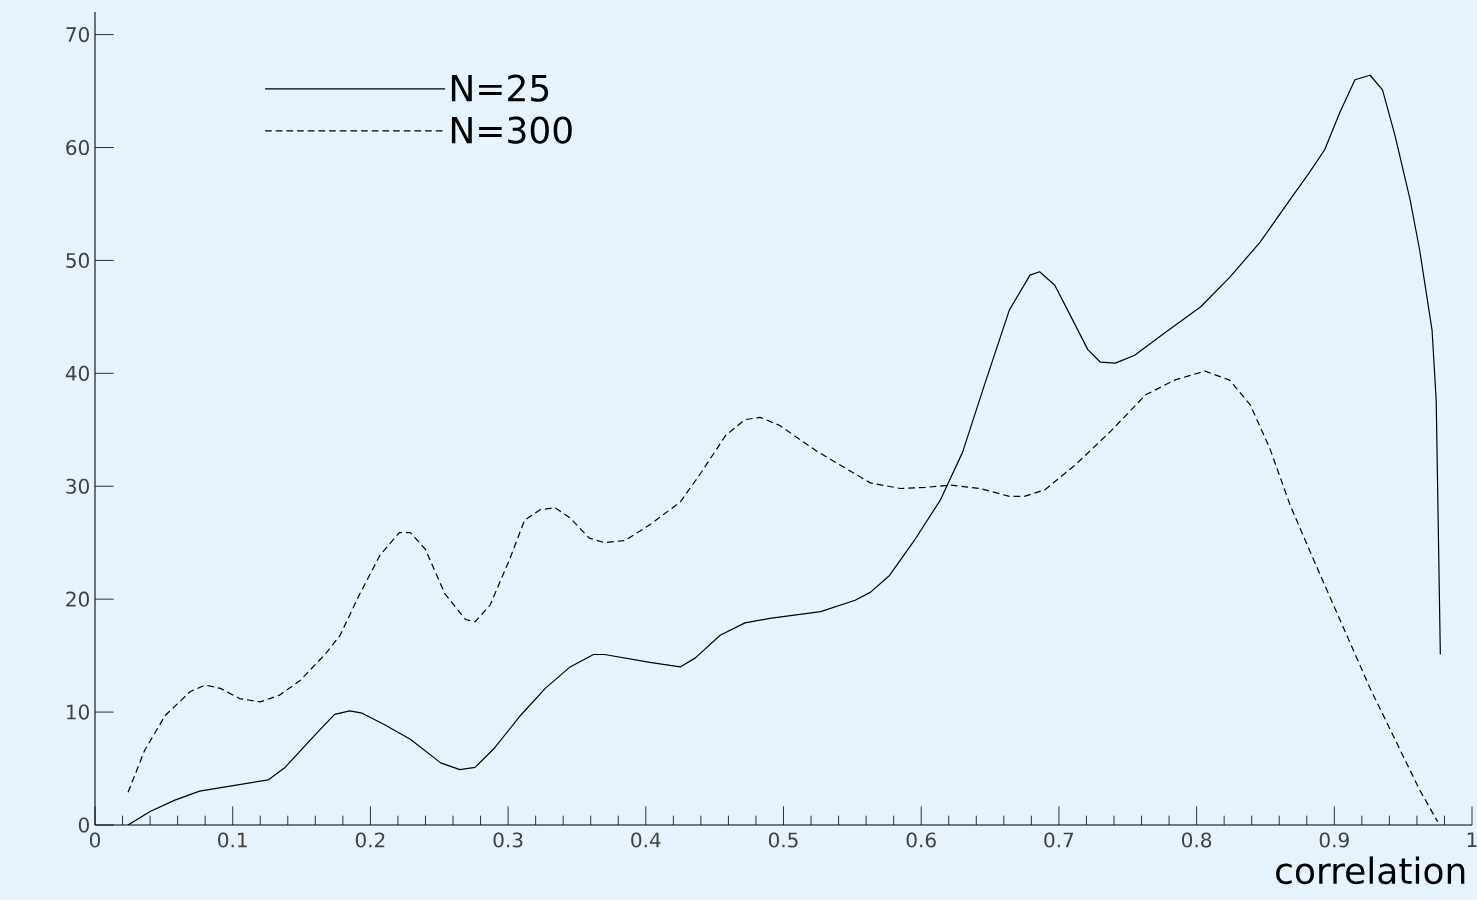 The image size is (1477, 900). I want to click on y-tick-label: 0, so click(83, 825).